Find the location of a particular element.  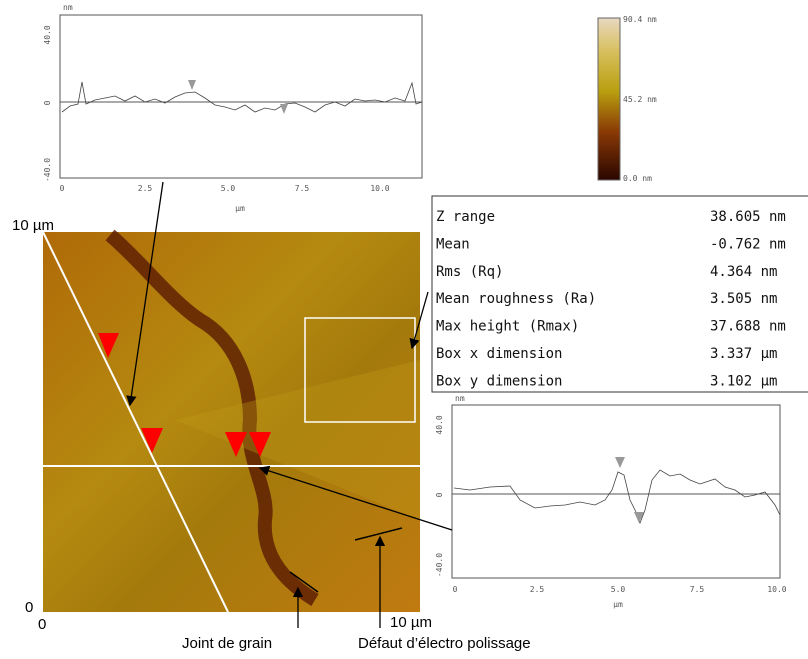

annotation: Joint de grain is located at coordinates (227, 643).